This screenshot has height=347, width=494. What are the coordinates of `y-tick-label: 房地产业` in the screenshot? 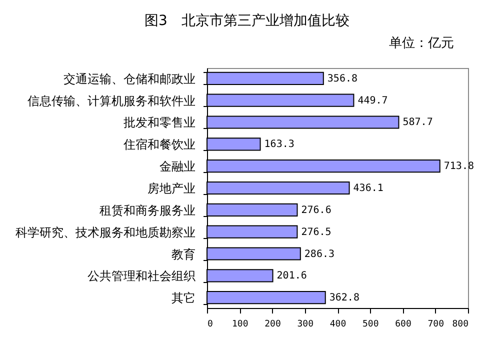 It's located at (172, 189).